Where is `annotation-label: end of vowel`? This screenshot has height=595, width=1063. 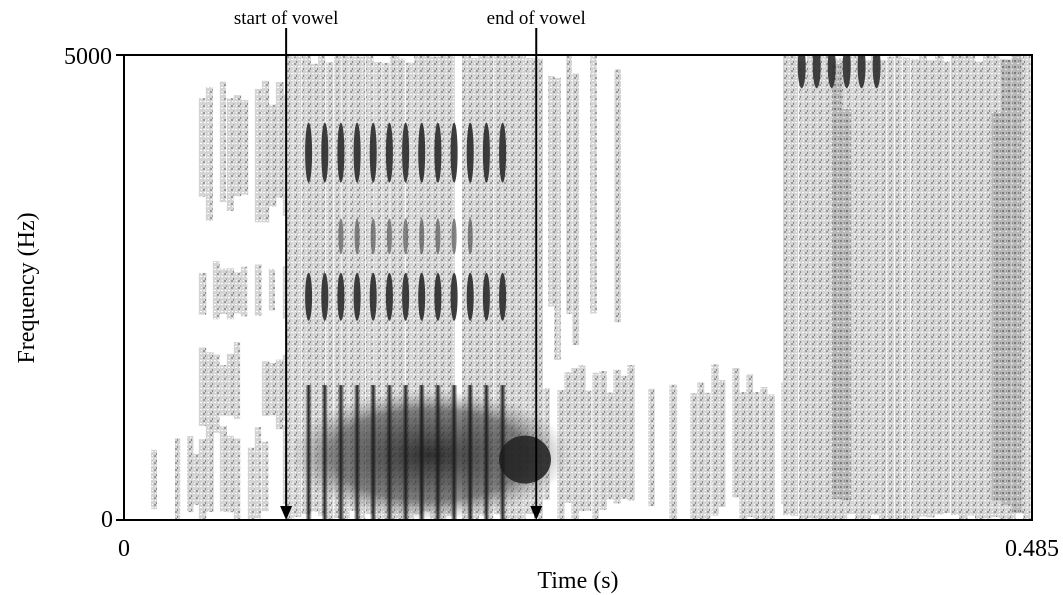
annotation-label: end of vowel is located at coordinates (536, 18).